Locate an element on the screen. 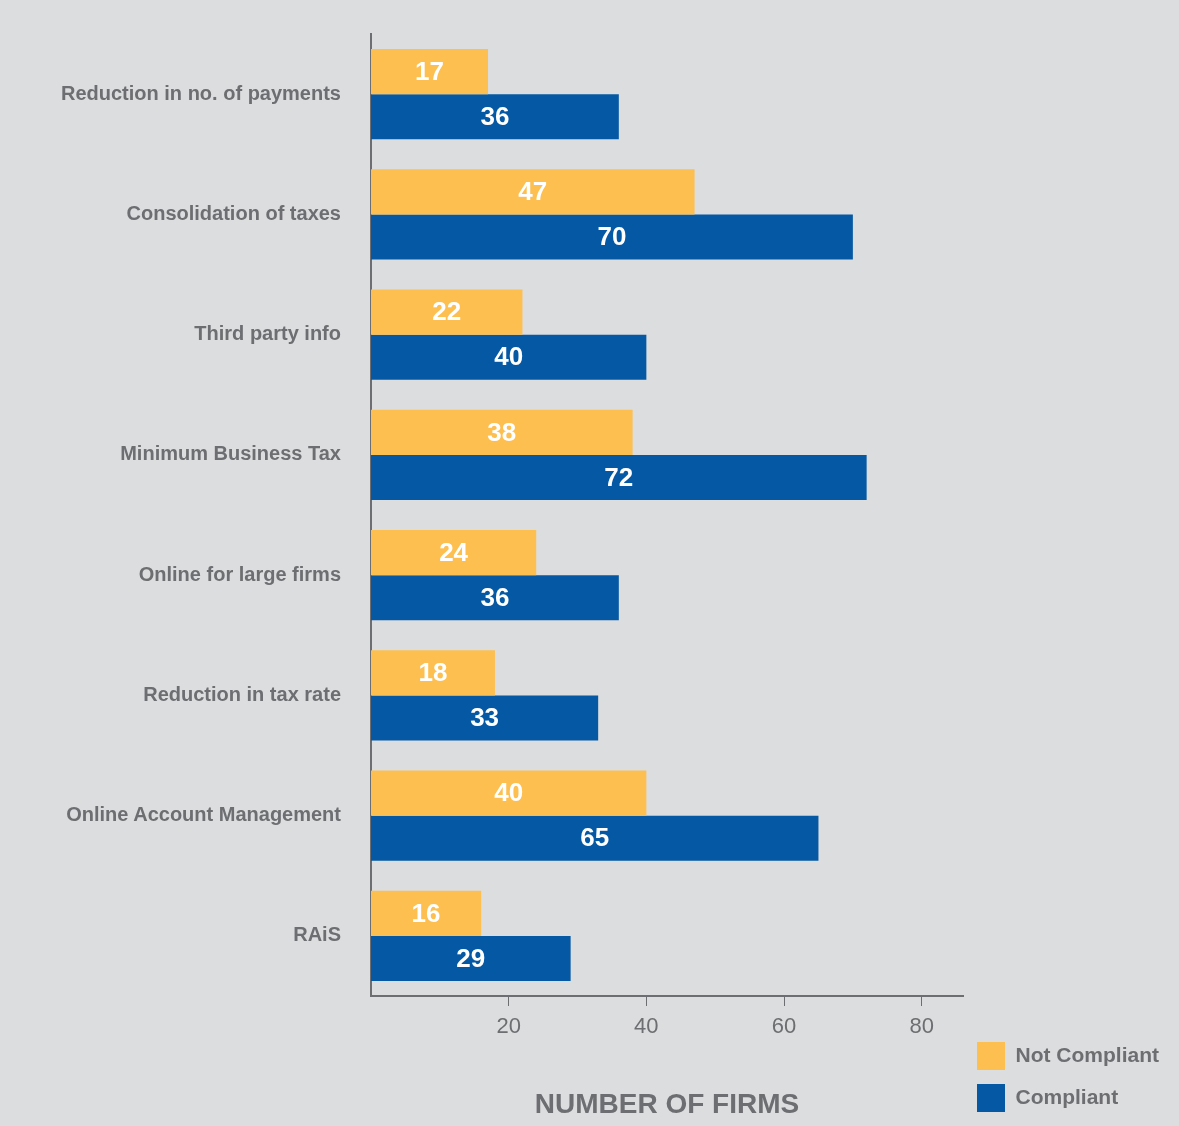  data-label: 16 is located at coordinates (426, 912).